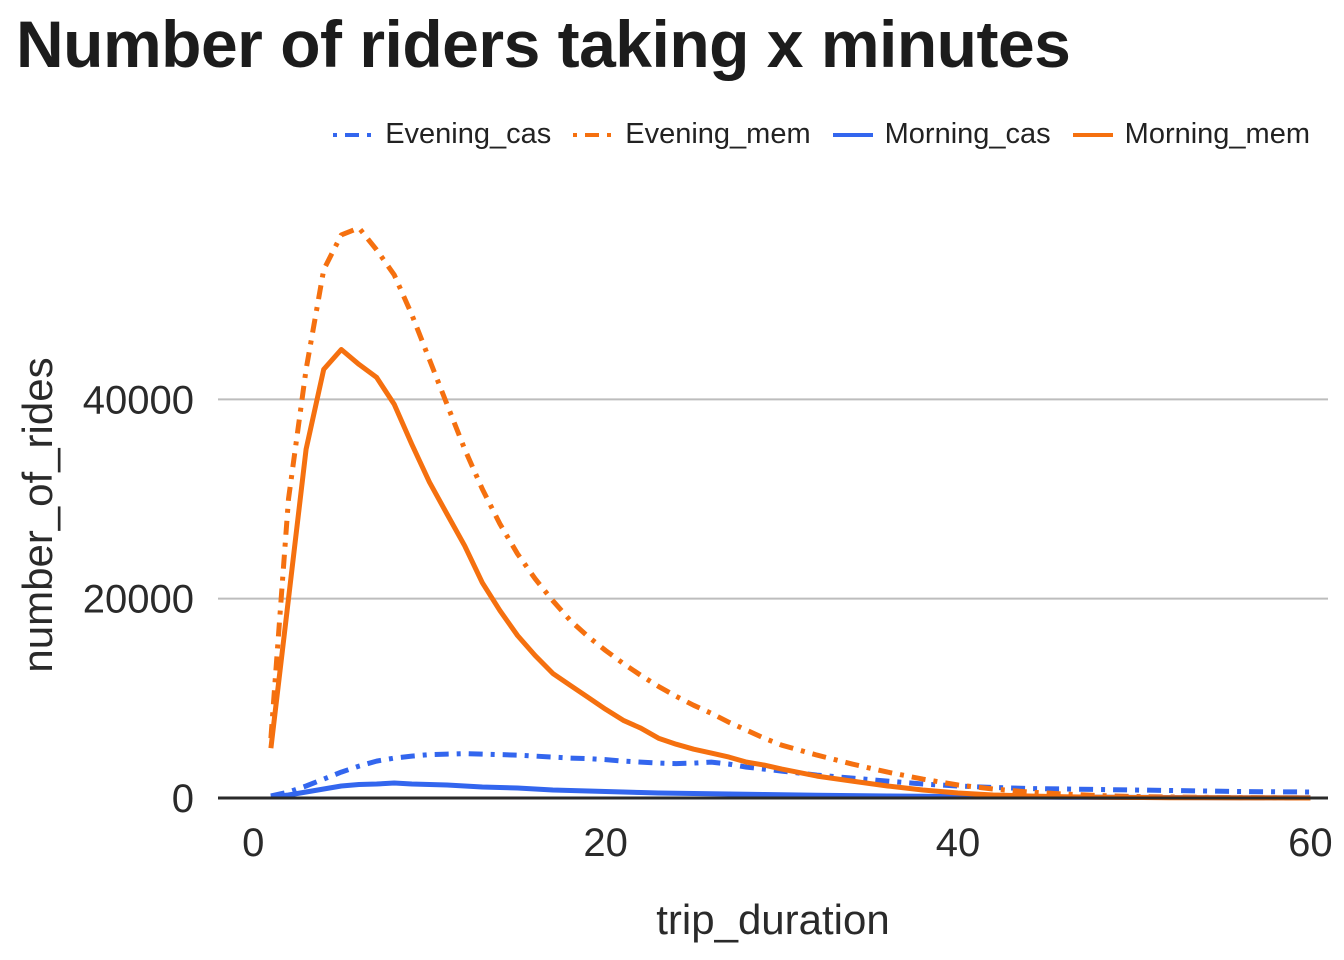  I want to click on x-tick-label: 20, so click(605, 843).